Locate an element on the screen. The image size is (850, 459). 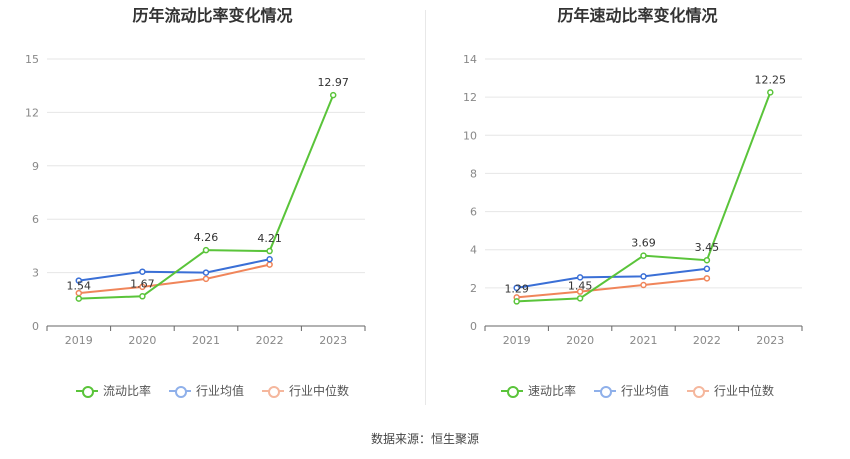
data-label: 4.26 is located at coordinates (206, 237).